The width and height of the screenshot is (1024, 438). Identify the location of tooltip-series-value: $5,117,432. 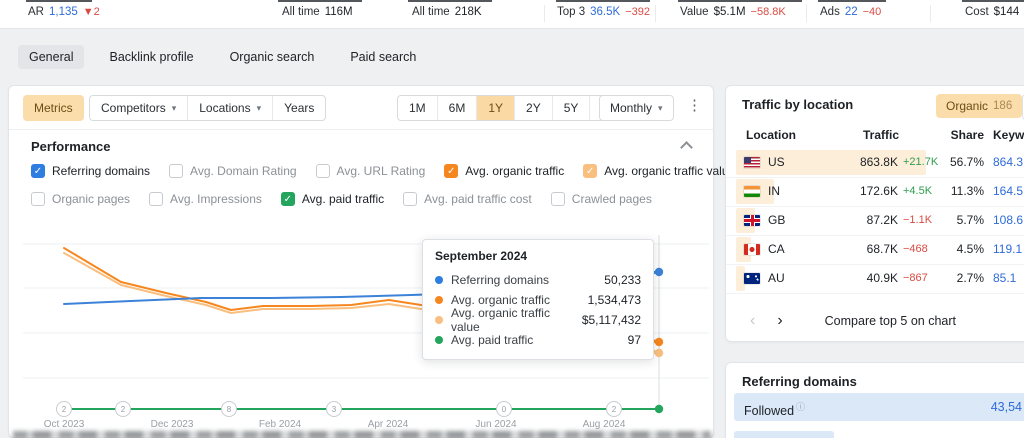
(611, 320).